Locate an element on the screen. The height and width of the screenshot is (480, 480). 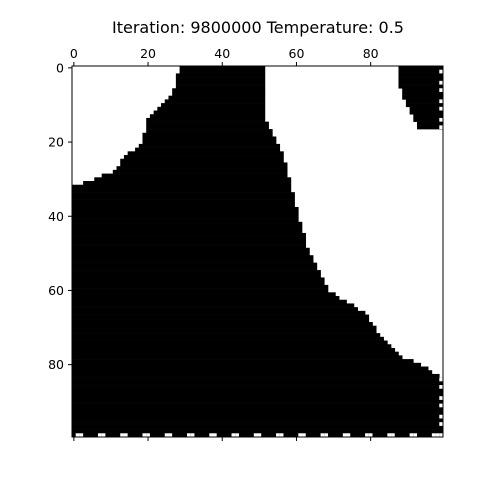
x-axis-top: 0 20 40 60 80 is located at coordinates (224, 56).